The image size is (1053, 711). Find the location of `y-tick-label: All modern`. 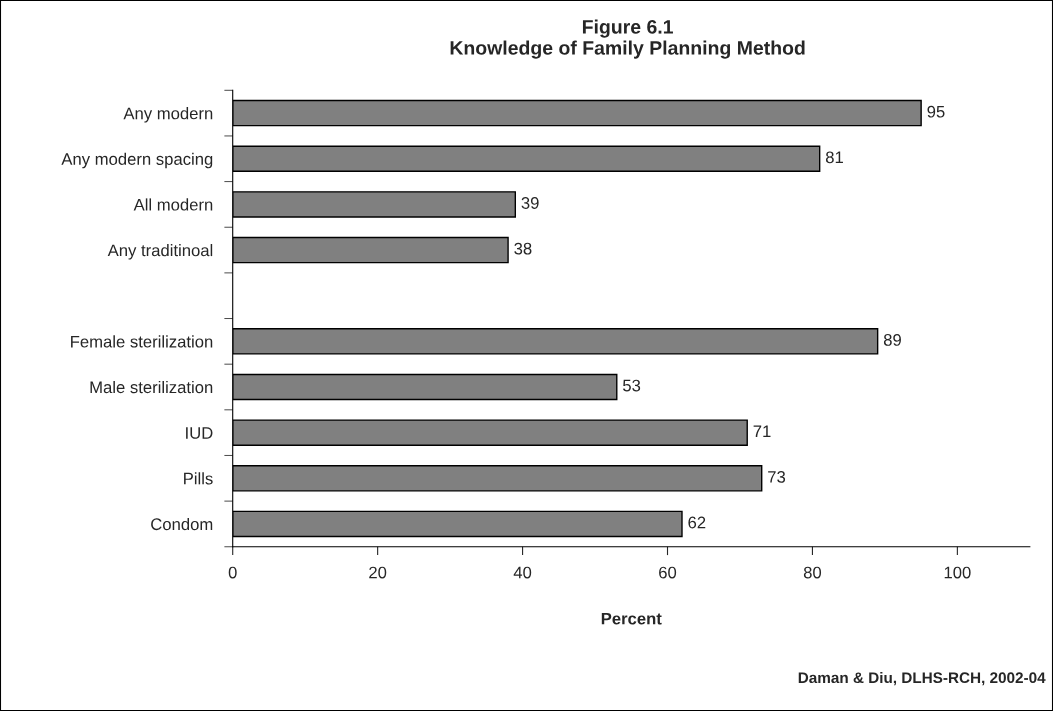

y-tick-label: All modern is located at coordinates (173, 204).